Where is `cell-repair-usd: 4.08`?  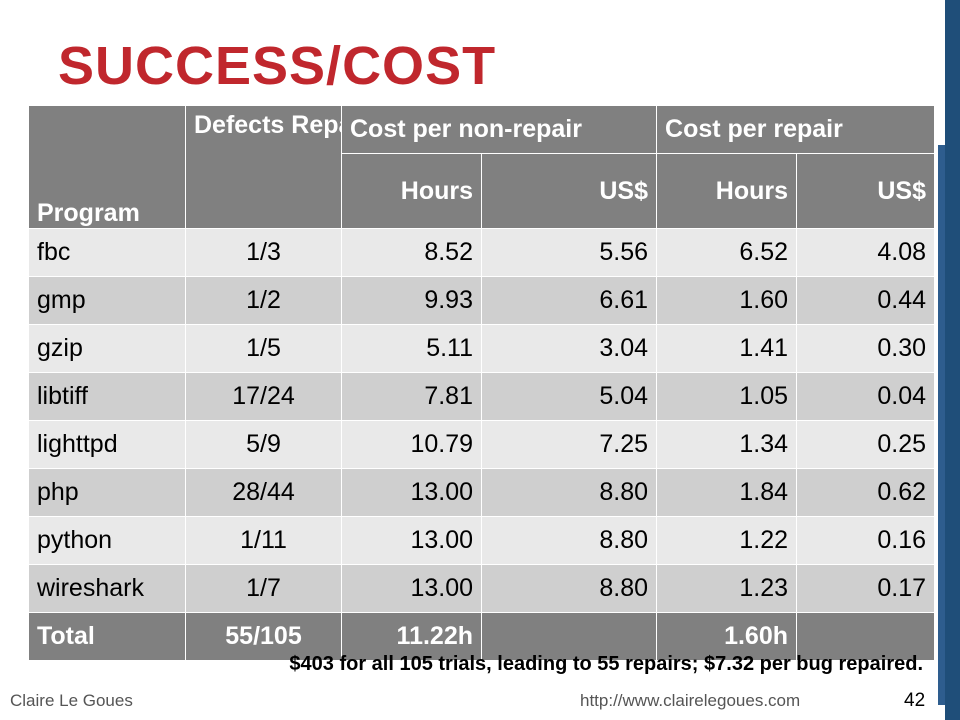
cell-repair-usd: 4.08 is located at coordinates (866, 252).